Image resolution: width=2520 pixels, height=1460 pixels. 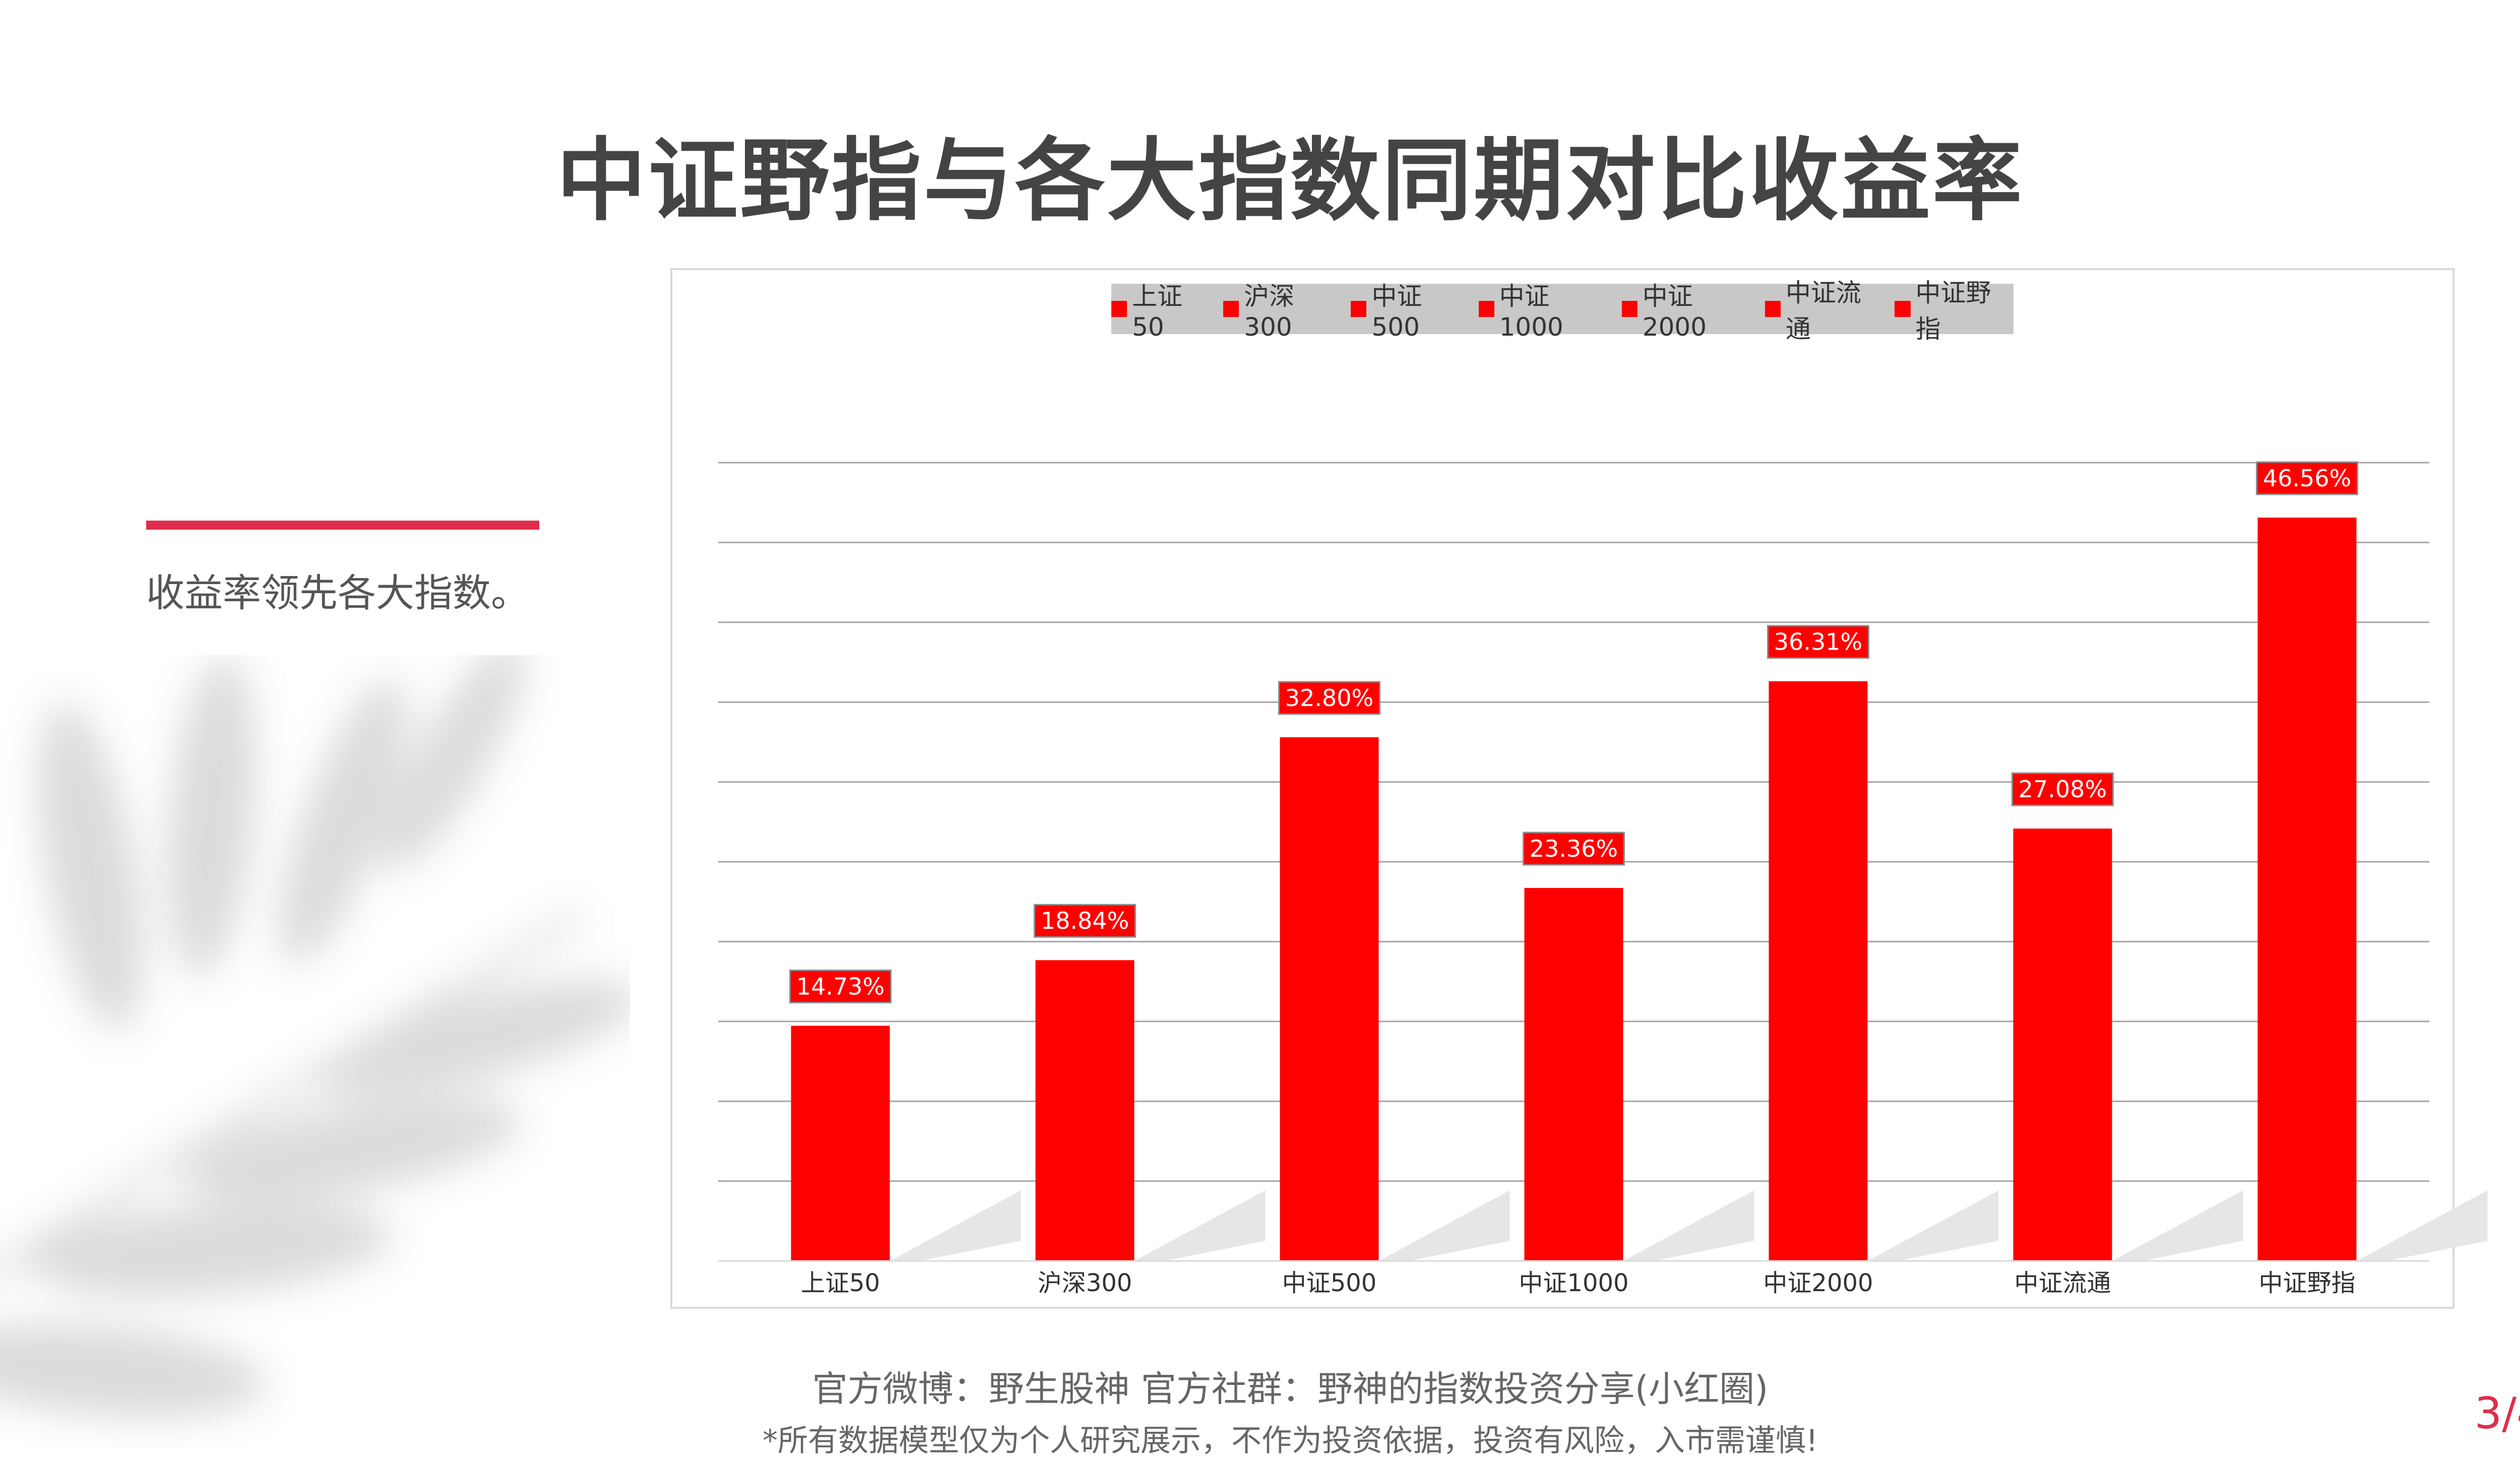 I want to click on legend-item: 中证野指, so click(x=1954, y=309).